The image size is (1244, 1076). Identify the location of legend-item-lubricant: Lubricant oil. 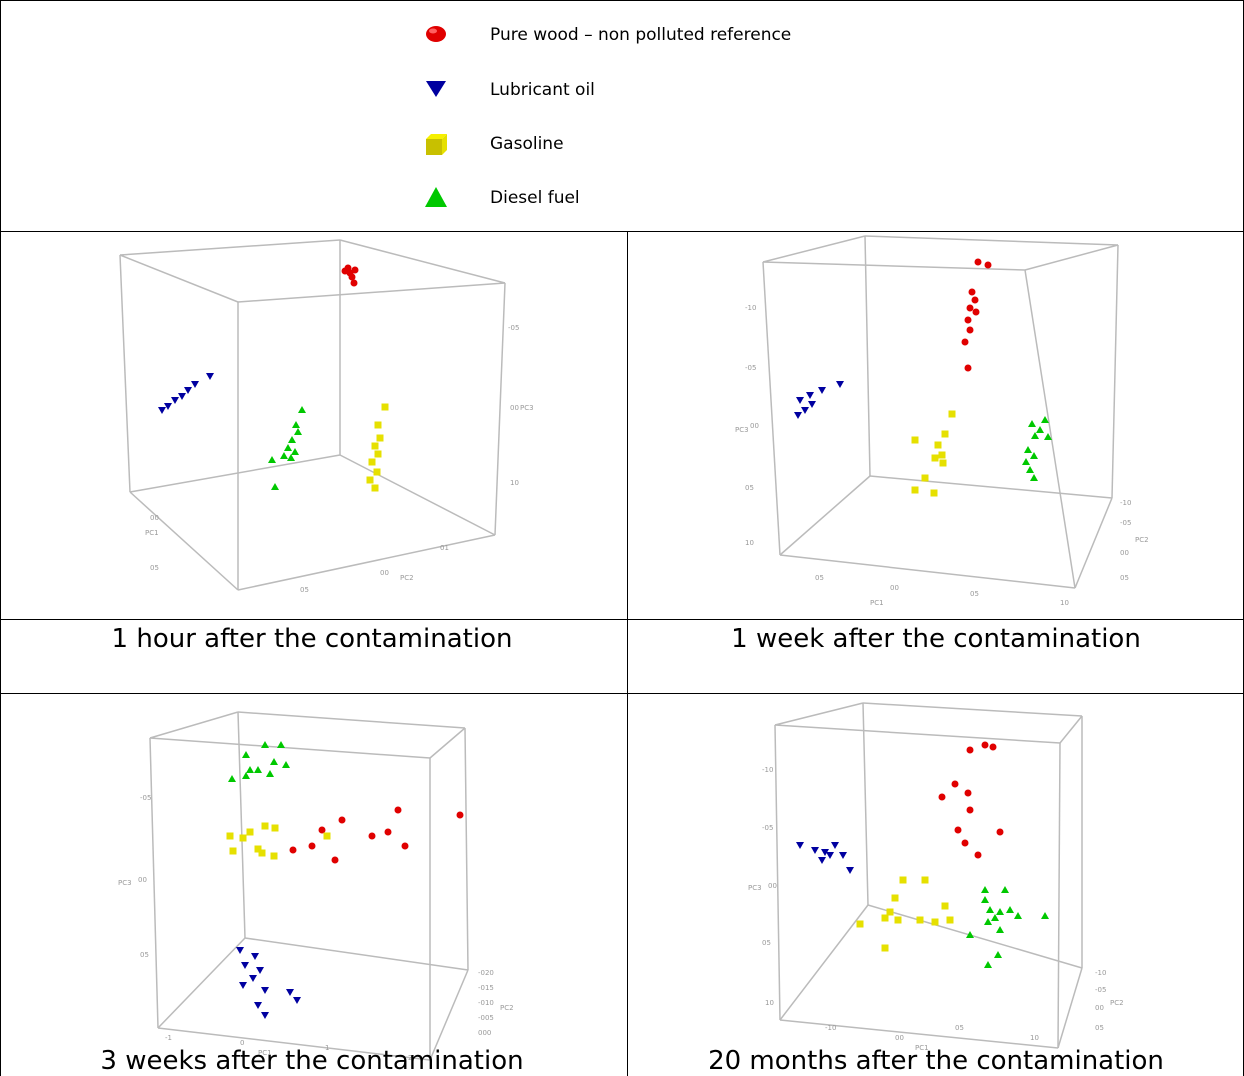
(507, 90).